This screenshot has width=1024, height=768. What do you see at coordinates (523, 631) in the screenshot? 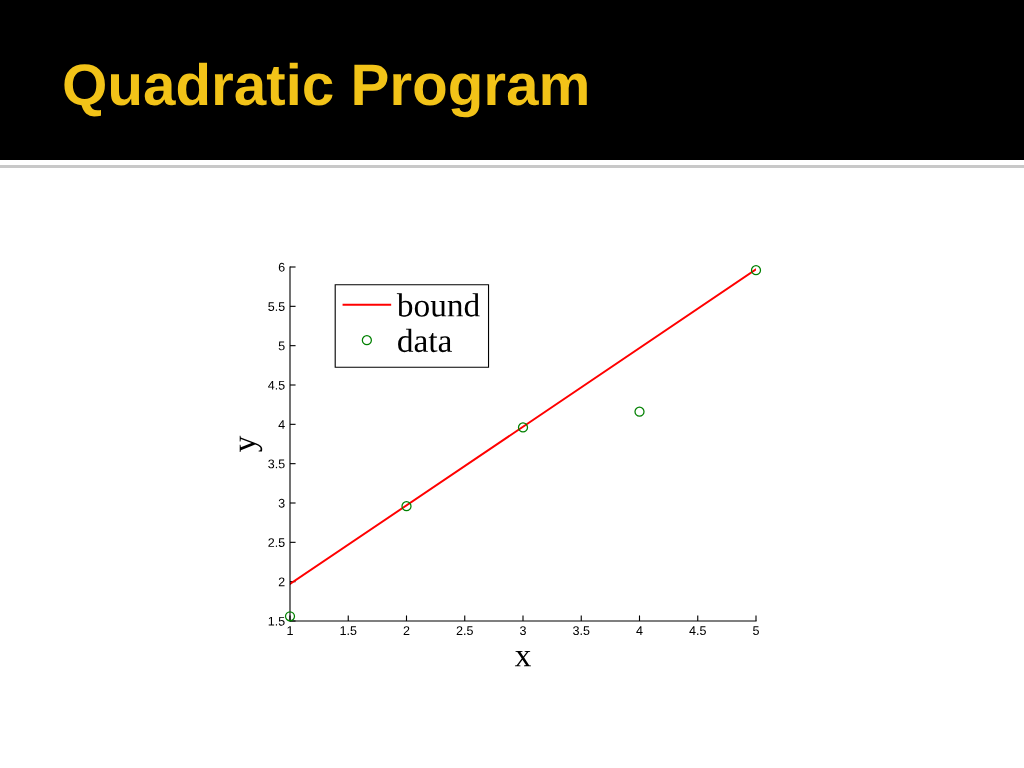
I see `x-tick-label: 3` at bounding box center [523, 631].